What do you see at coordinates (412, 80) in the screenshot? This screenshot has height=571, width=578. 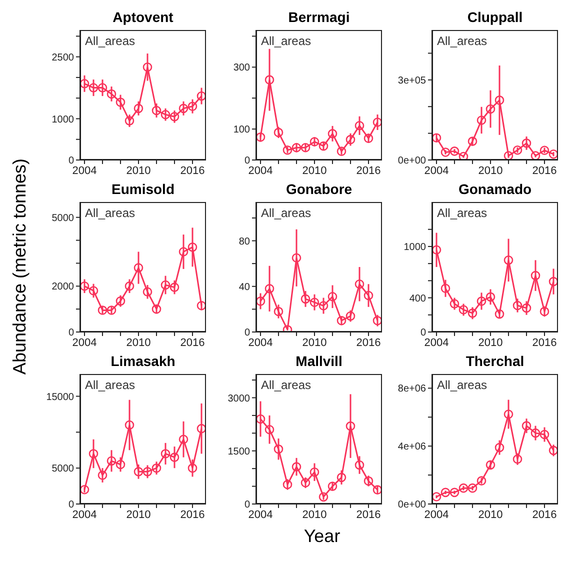 I see `y-tick-label: 3e+05` at bounding box center [412, 80].